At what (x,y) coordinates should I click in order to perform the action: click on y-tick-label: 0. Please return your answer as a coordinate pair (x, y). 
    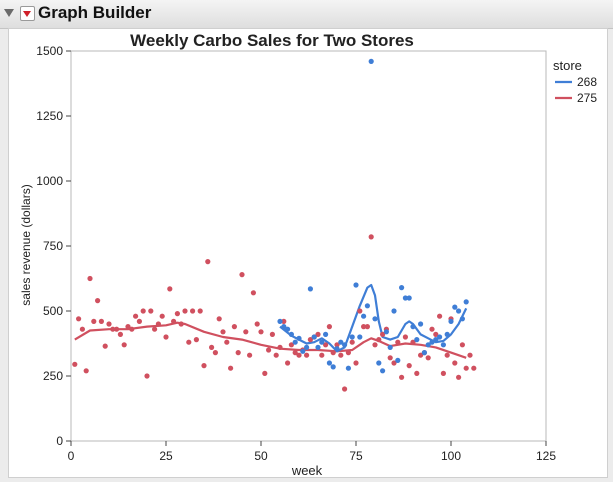
    Looking at the image, I should click on (59, 441).